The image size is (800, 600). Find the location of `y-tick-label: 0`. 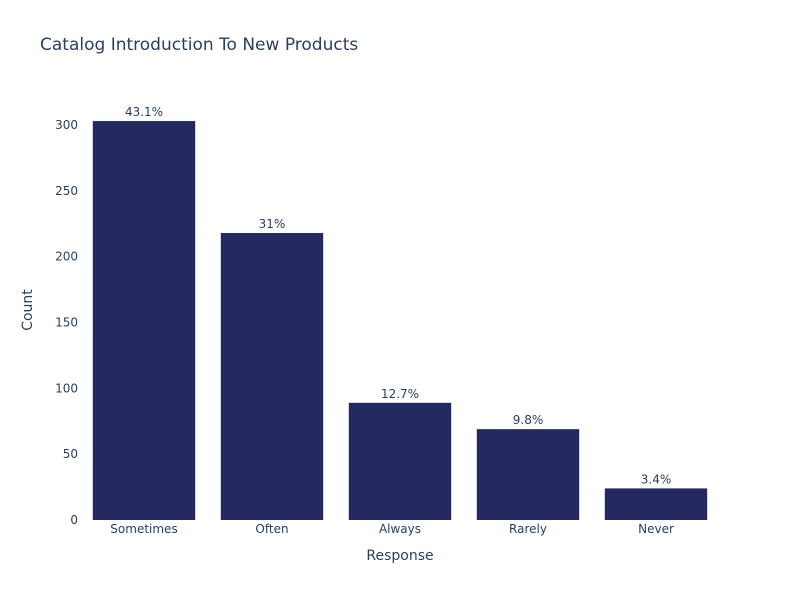

y-tick-label: 0 is located at coordinates (74, 520).